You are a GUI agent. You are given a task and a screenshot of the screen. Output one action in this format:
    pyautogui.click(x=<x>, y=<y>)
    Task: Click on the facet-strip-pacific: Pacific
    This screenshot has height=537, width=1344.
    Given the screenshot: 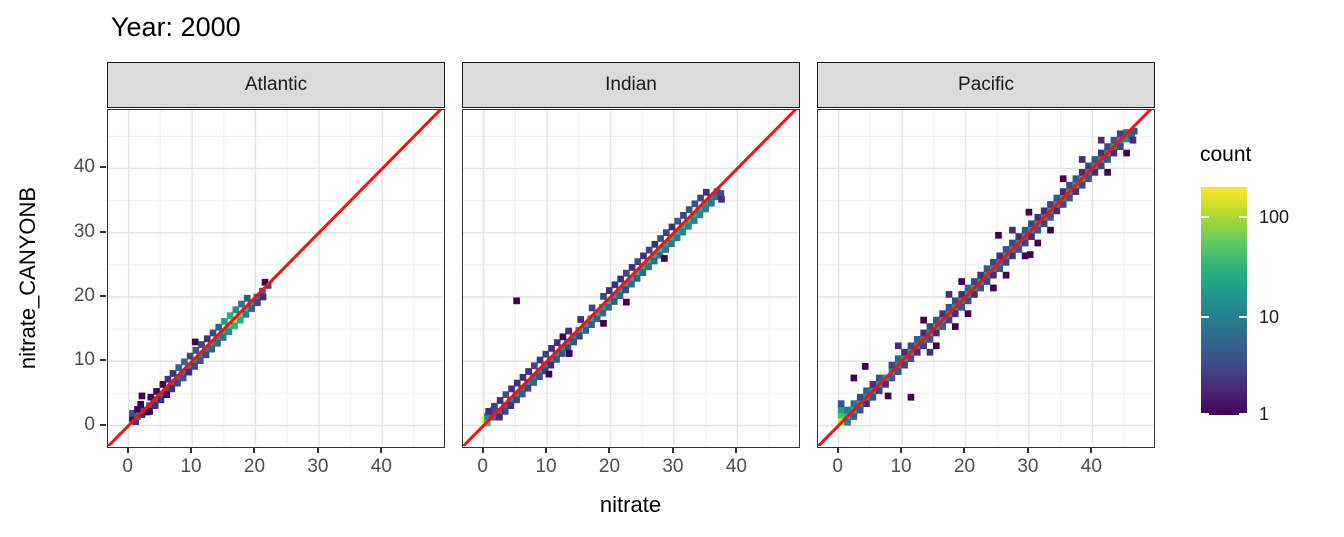 What is the action you would take?
    pyautogui.click(x=986, y=85)
    